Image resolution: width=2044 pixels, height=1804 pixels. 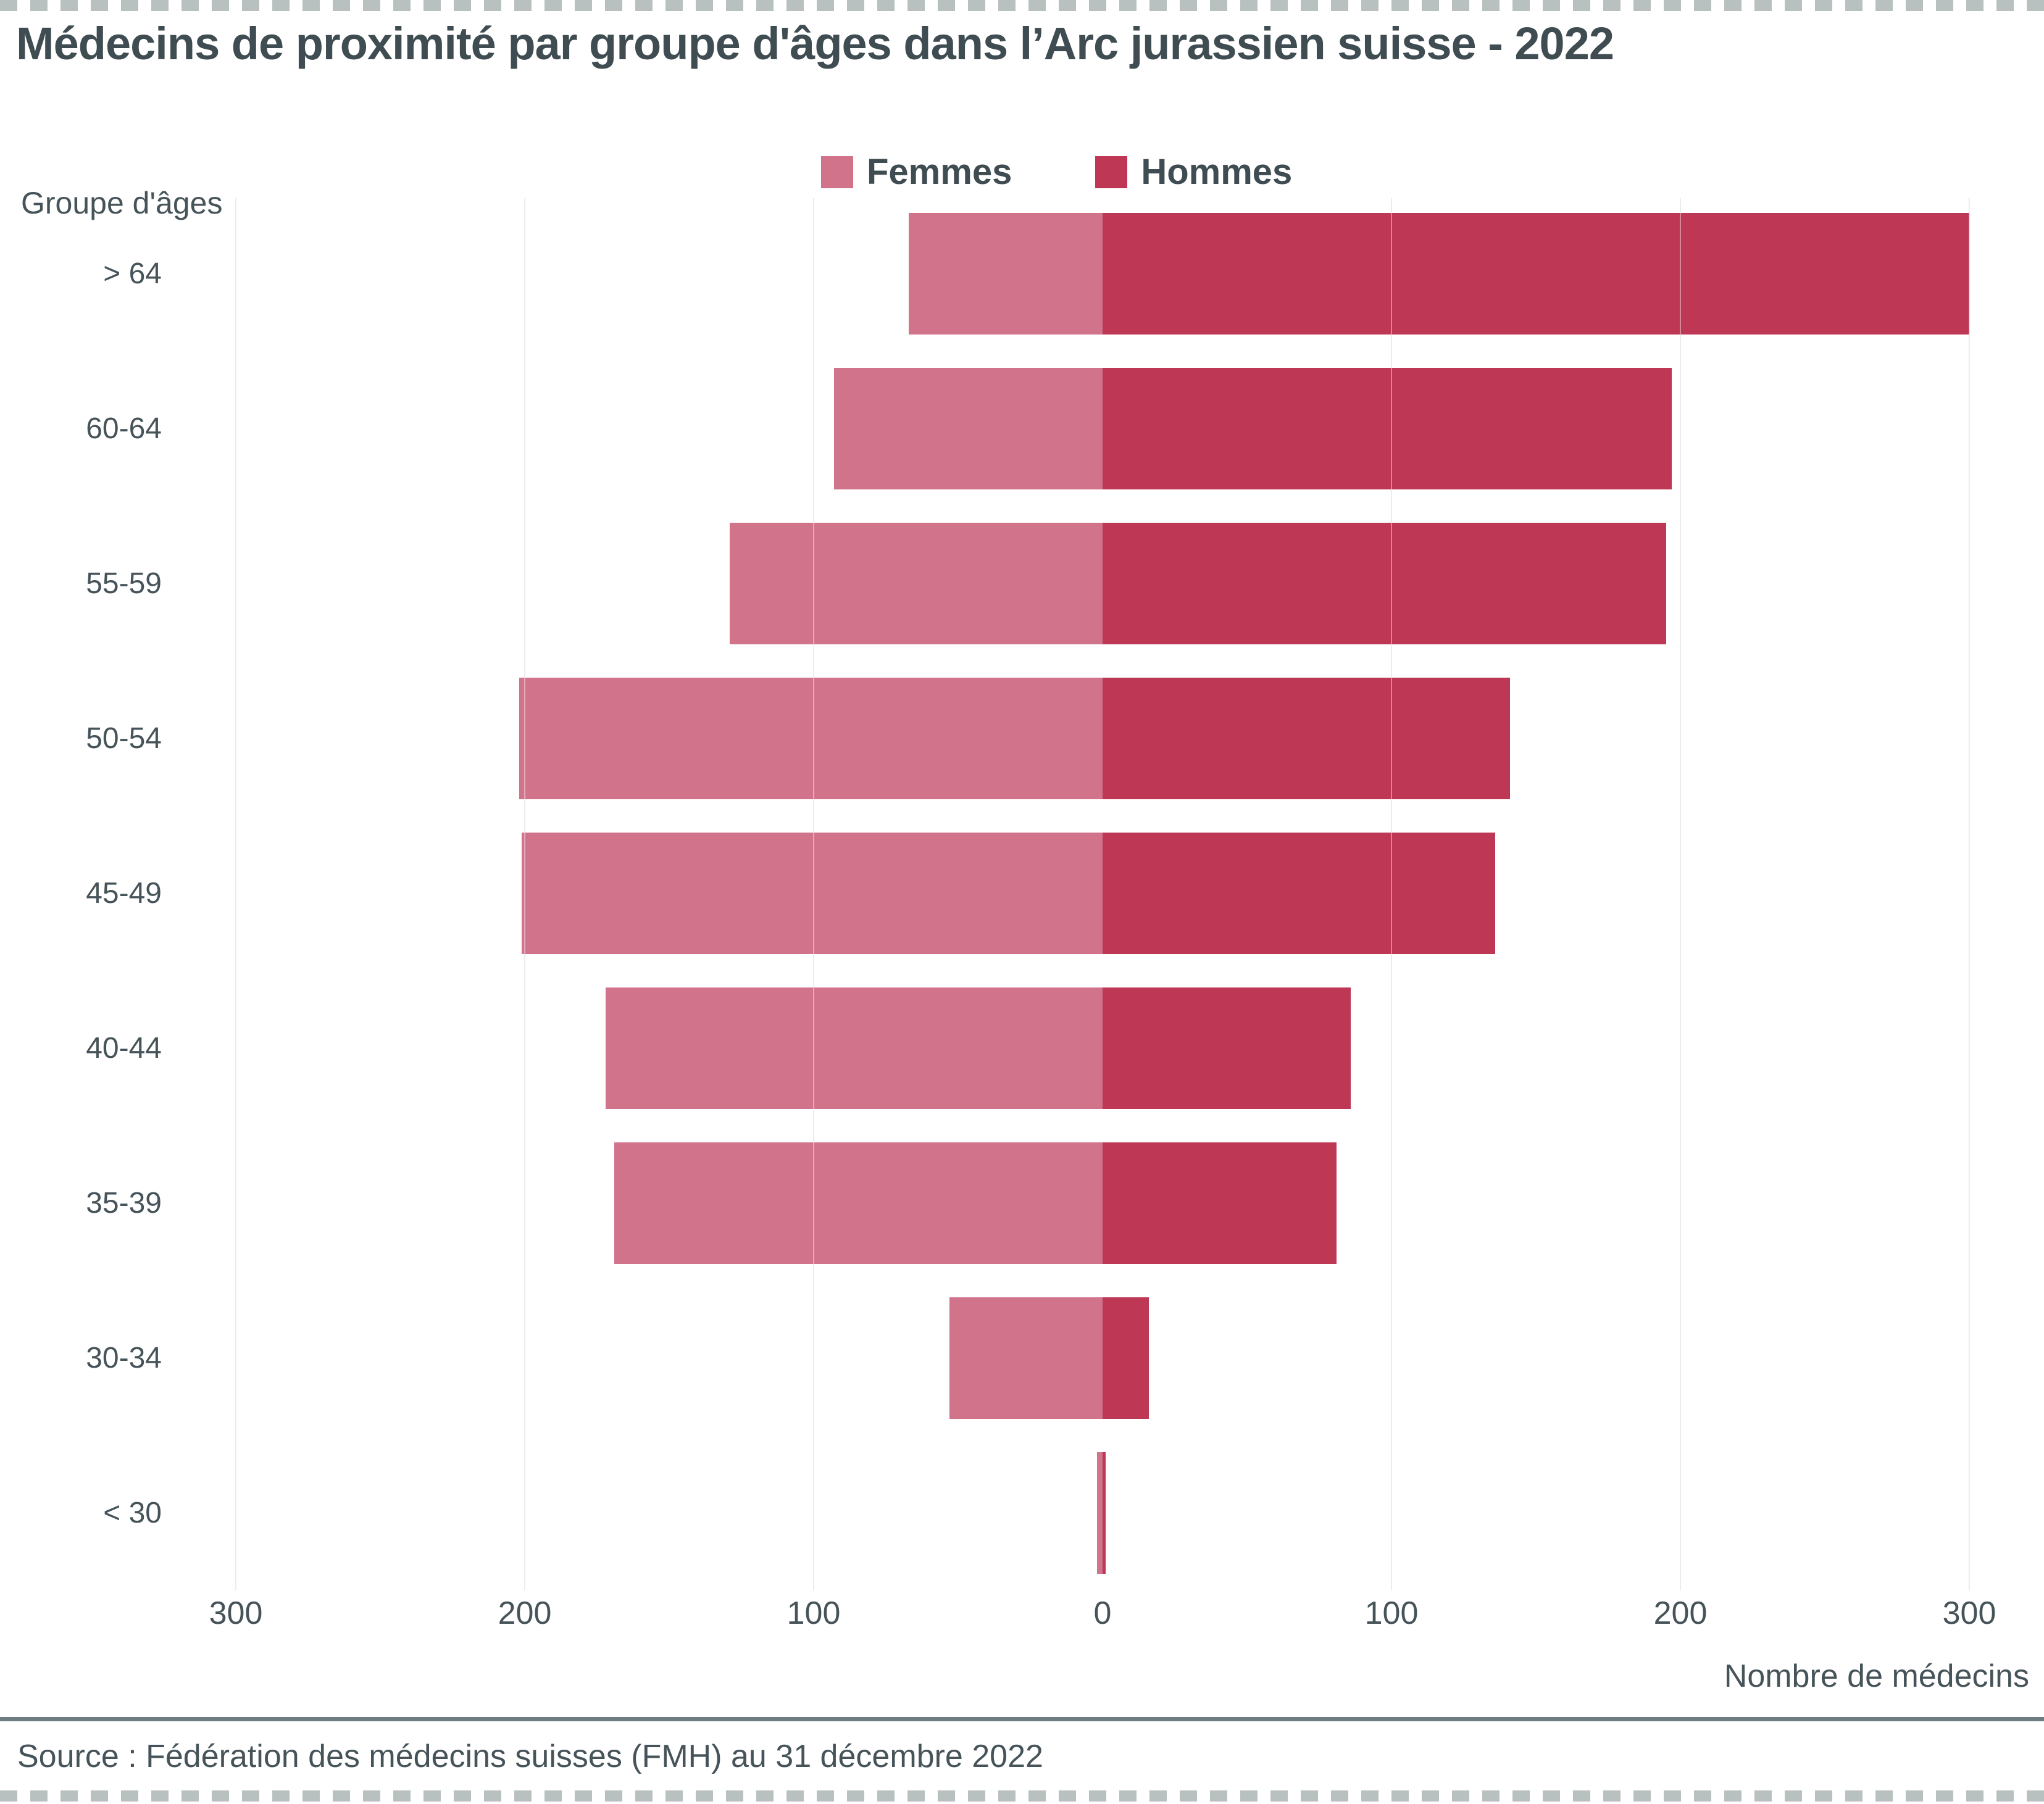 I want to click on legend-label-femmes: Femmes, so click(x=939, y=172).